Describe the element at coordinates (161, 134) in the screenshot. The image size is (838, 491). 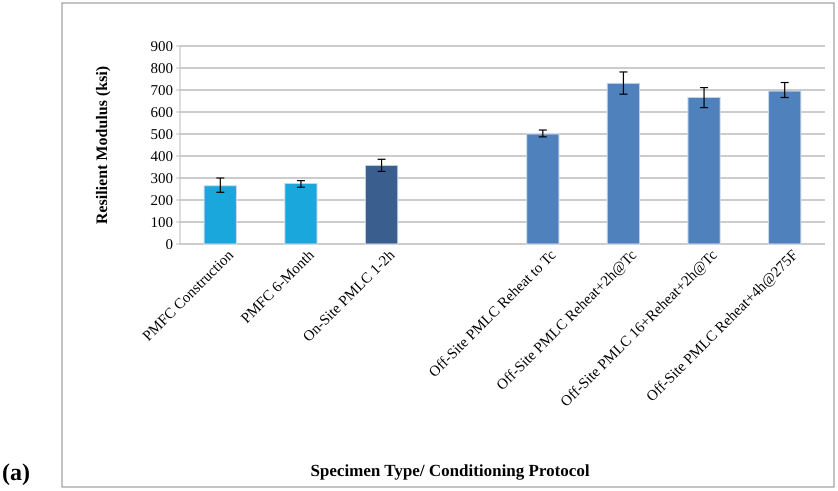
I see `y-tick-label: 500` at that location.